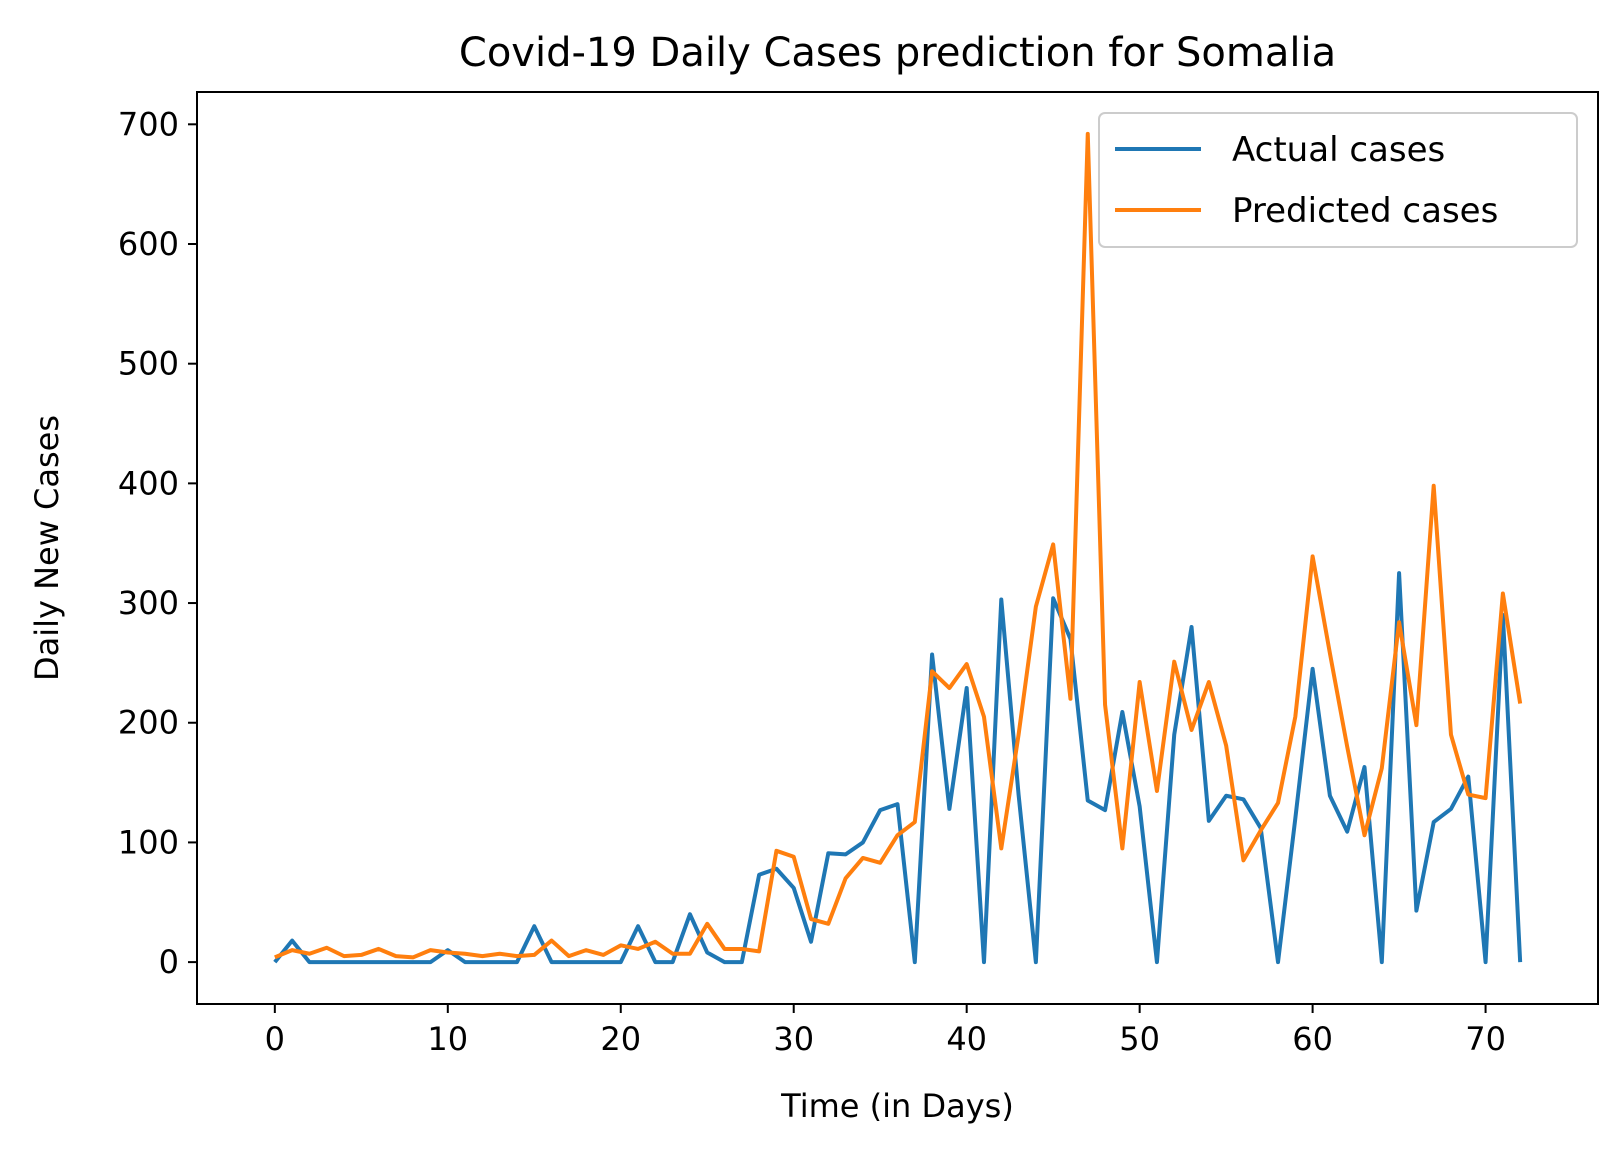 The width and height of the screenshot is (1620, 1154). Describe the element at coordinates (275, 1039) in the screenshot. I see `x-tick-label: 0` at that location.